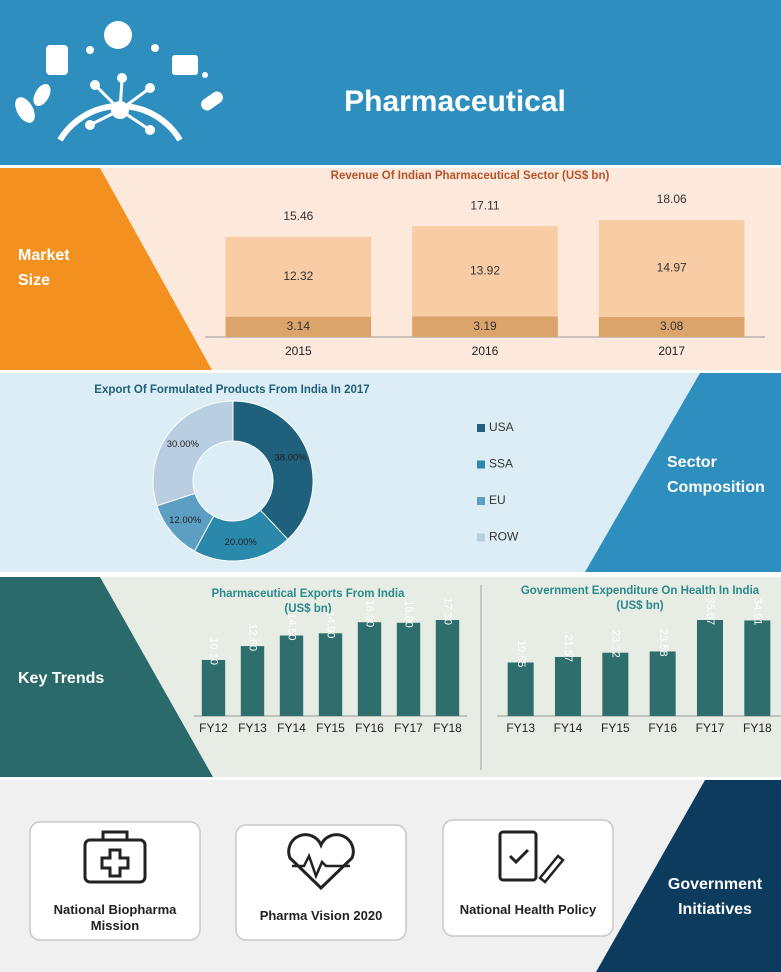 The image size is (781, 972). What do you see at coordinates (185, 520) in the screenshot?
I see `data-label: 12.00%` at bounding box center [185, 520].